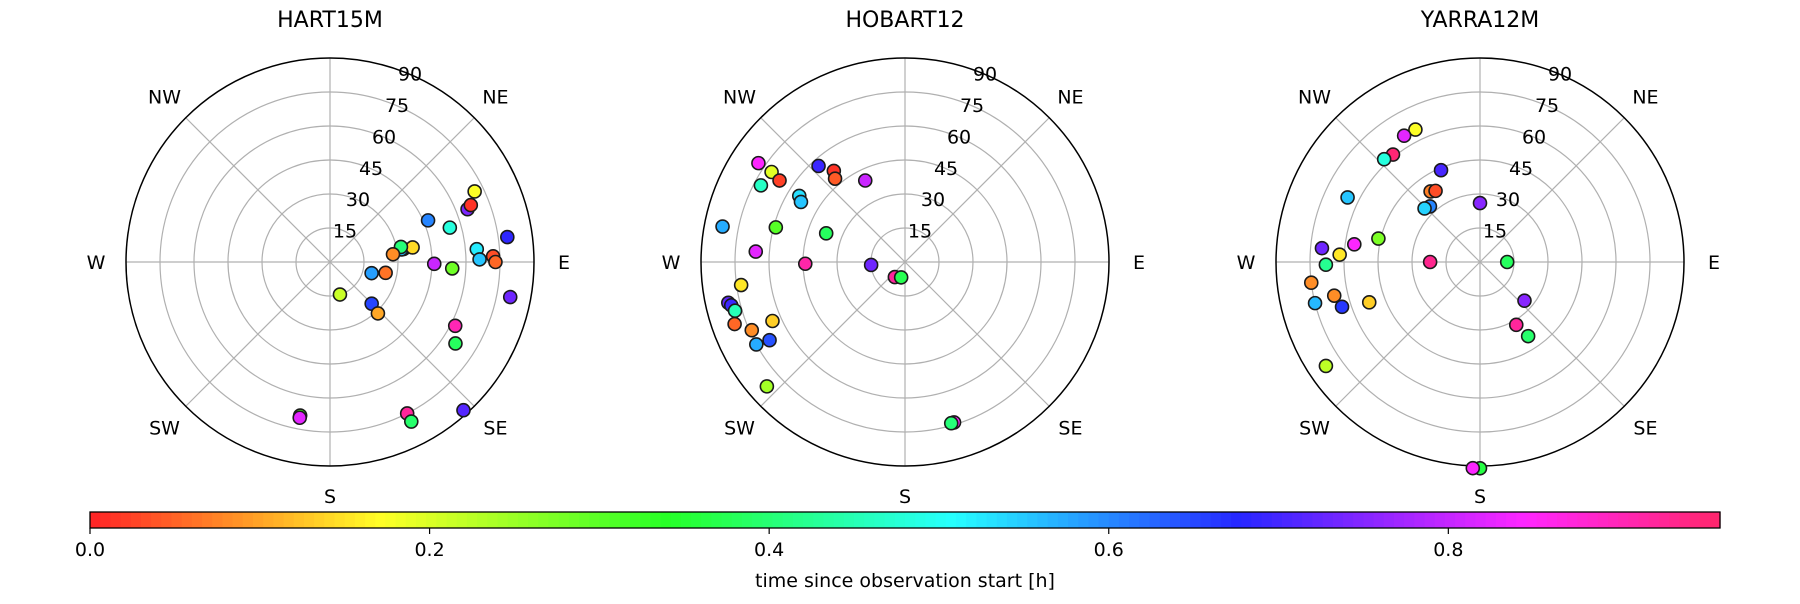  What do you see at coordinates (90, 550) in the screenshot?
I see `colorbar-tick-label: 0.0` at bounding box center [90, 550].